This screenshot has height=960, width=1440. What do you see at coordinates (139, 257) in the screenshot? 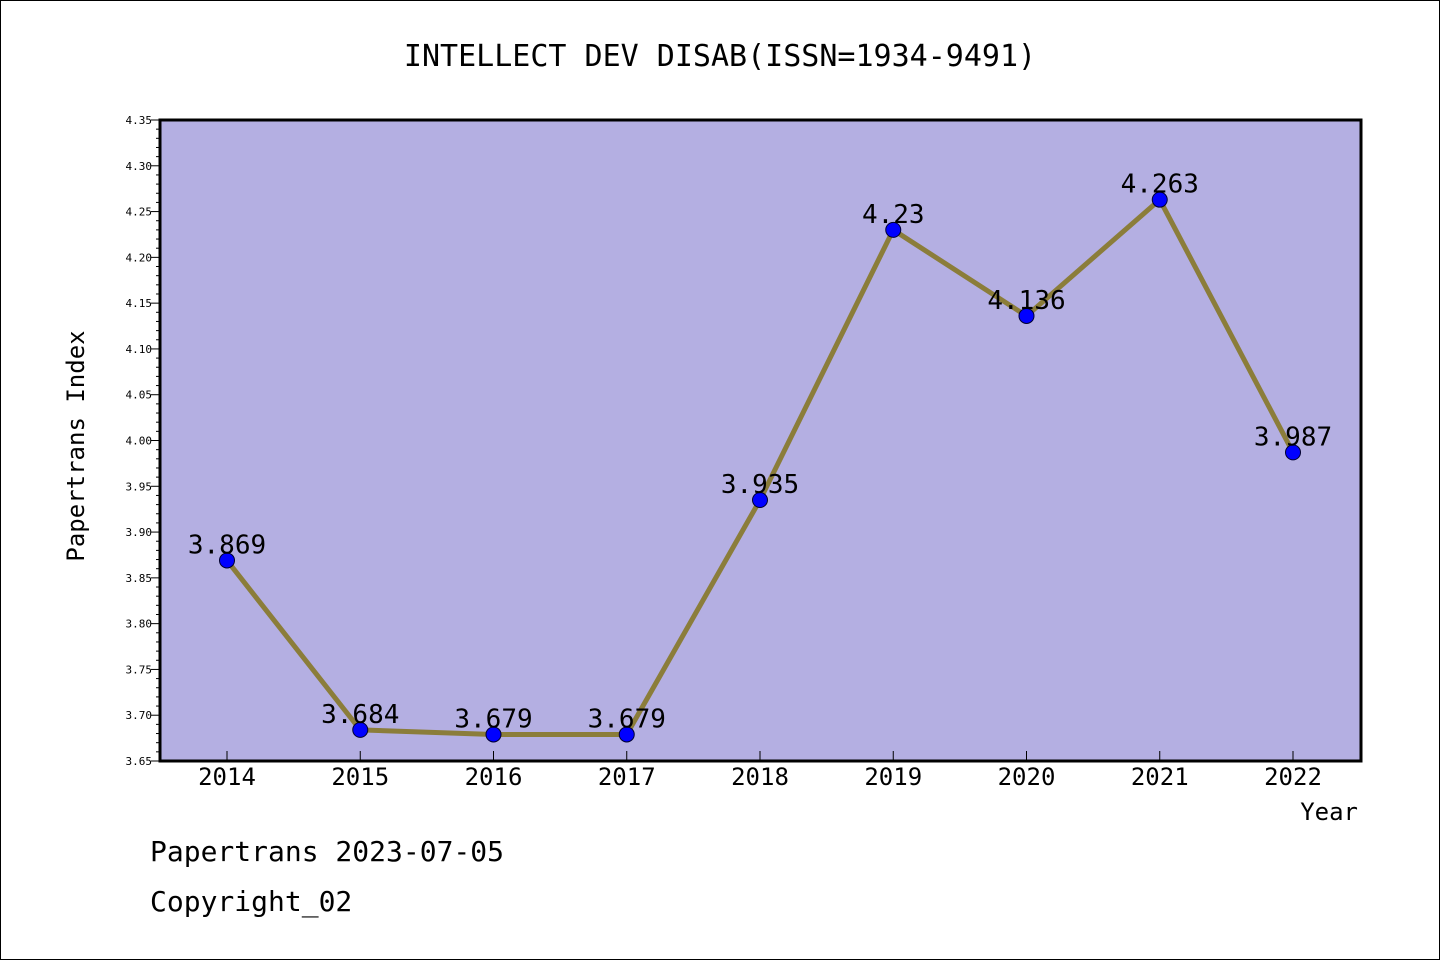
I see `y-tick-label: 4.20` at bounding box center [139, 257].